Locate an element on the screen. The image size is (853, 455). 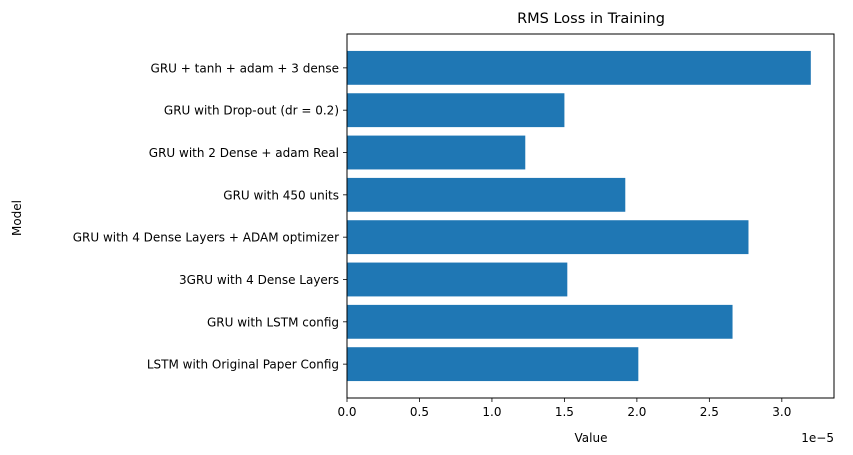
y-tick-label: GRU with 4 Dense Layers + ADAM optimizer is located at coordinates (206, 238).